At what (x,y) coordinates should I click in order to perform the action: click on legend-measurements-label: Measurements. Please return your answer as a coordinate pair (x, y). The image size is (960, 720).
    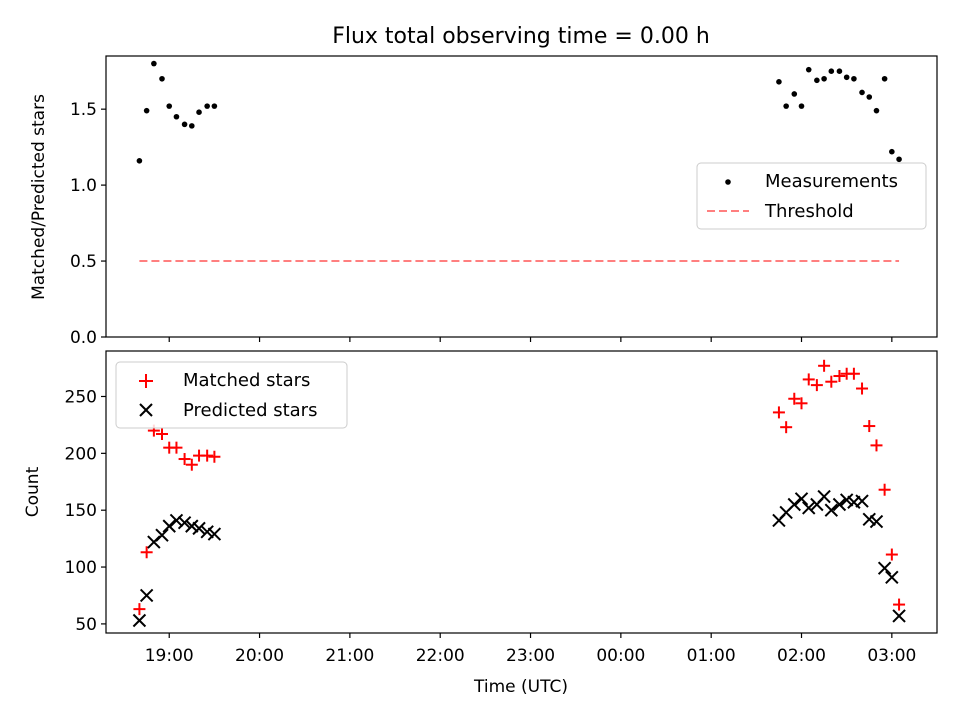
    Looking at the image, I should click on (831, 181).